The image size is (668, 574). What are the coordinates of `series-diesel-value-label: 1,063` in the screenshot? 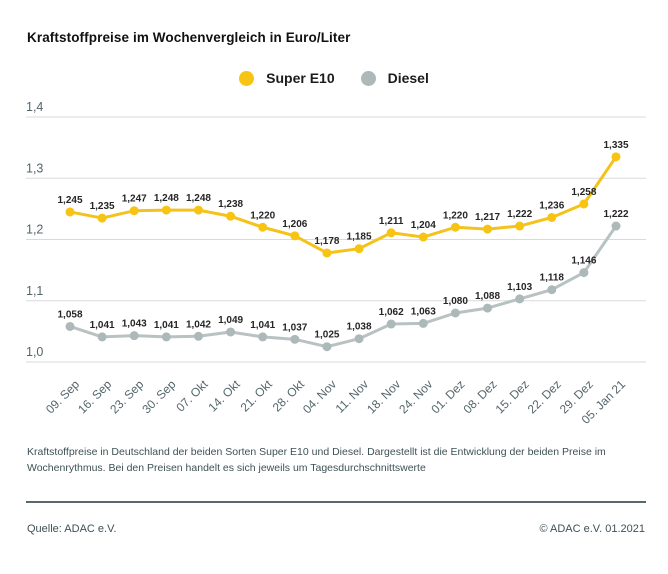 It's located at (423, 311).